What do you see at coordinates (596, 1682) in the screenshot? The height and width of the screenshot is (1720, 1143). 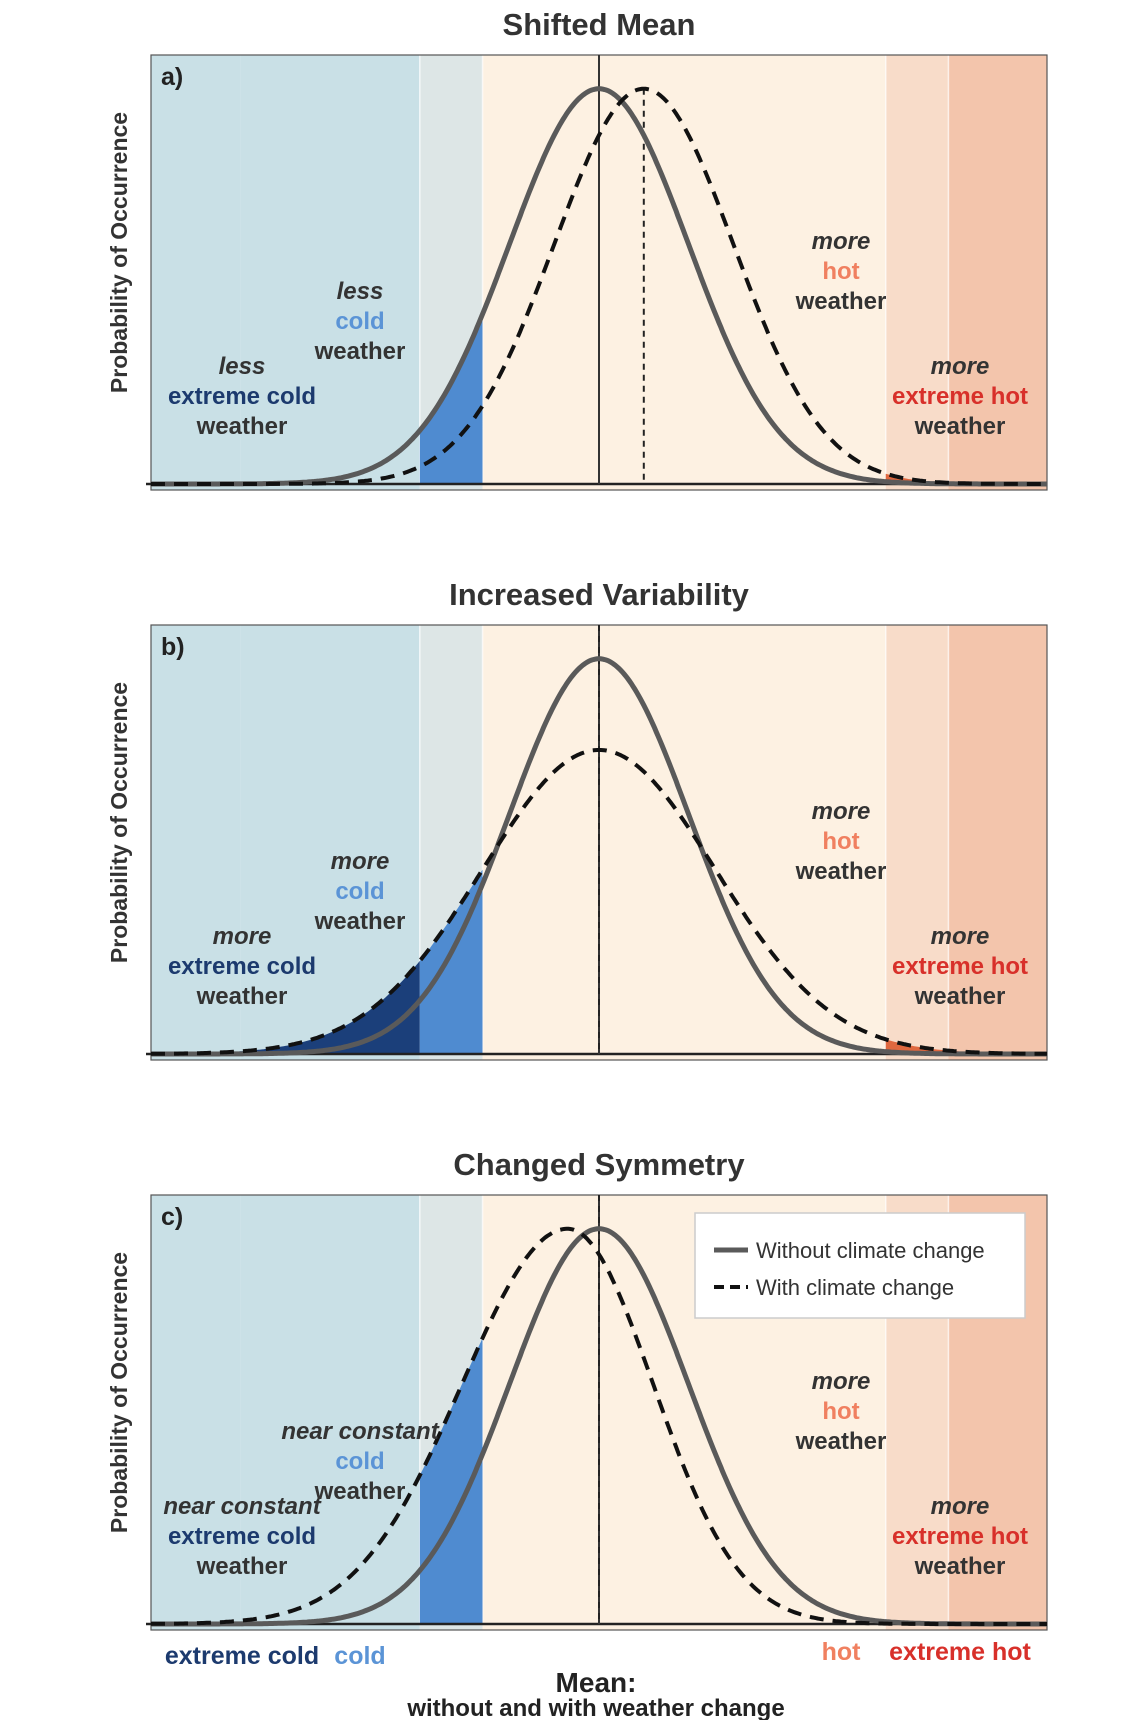 I see `mean-label: Mean:` at bounding box center [596, 1682].